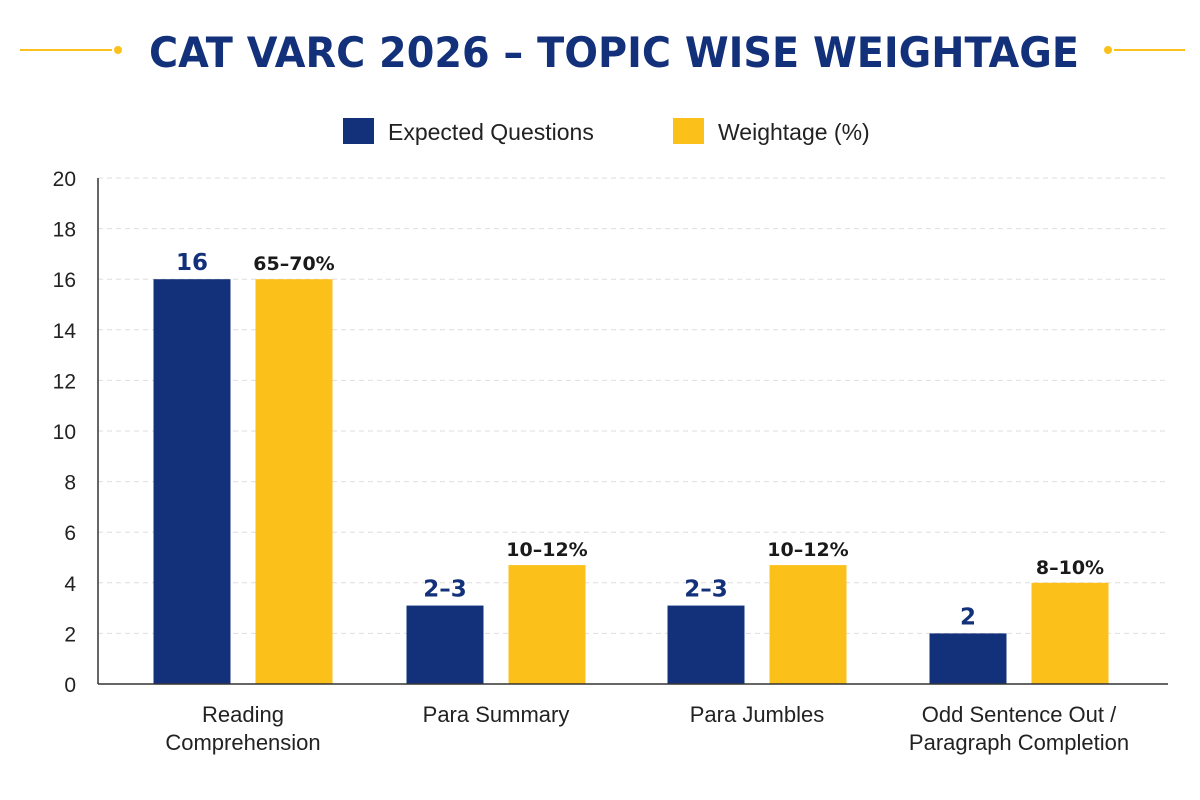 The width and height of the screenshot is (1200, 800). Describe the element at coordinates (70, 584) in the screenshot. I see `y-tick-label-4: 4` at that location.